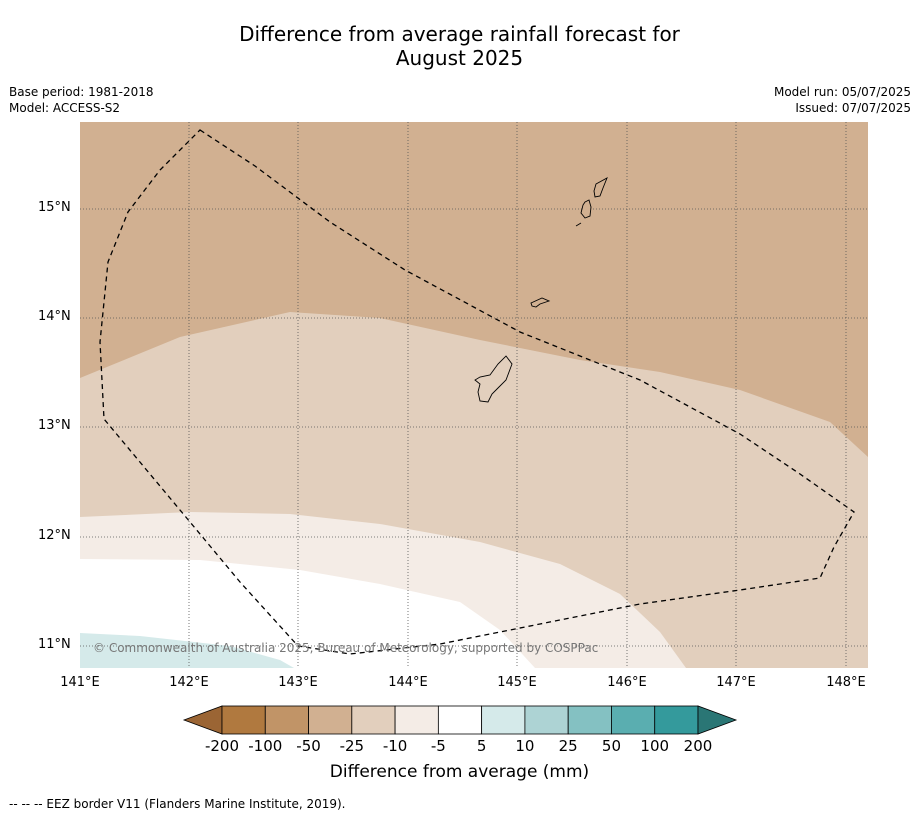  Describe the element at coordinates (395, 746) in the screenshot. I see `colorbar-tick-label: -10` at that location.